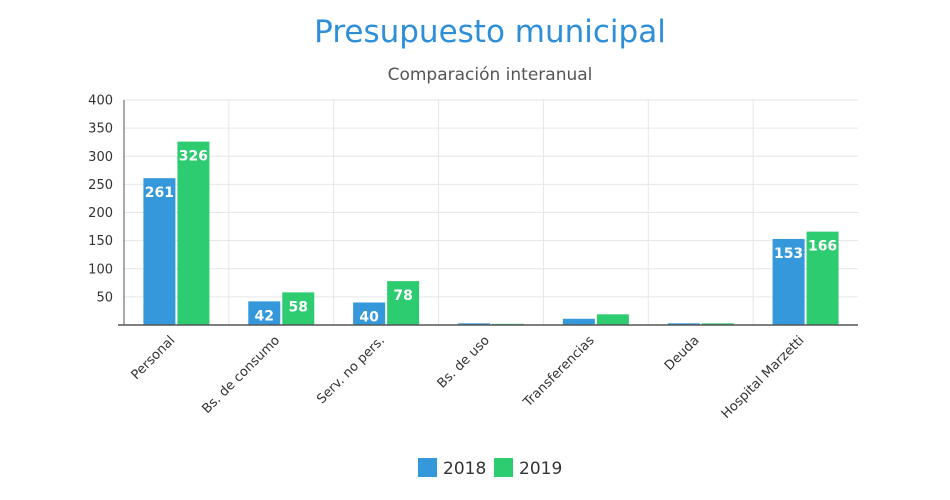 This screenshot has height=500, width=950. What do you see at coordinates (159, 193) in the screenshot?
I see `data-label: 261` at bounding box center [159, 193].